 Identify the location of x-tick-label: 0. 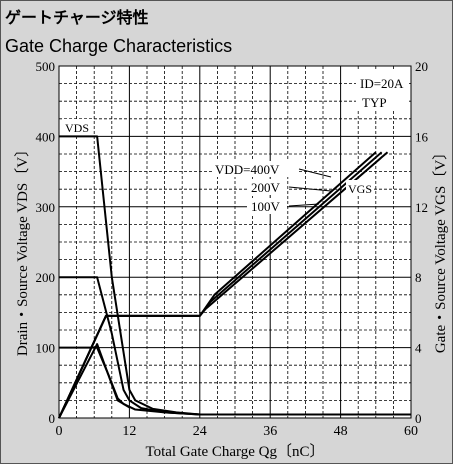
(59, 431).